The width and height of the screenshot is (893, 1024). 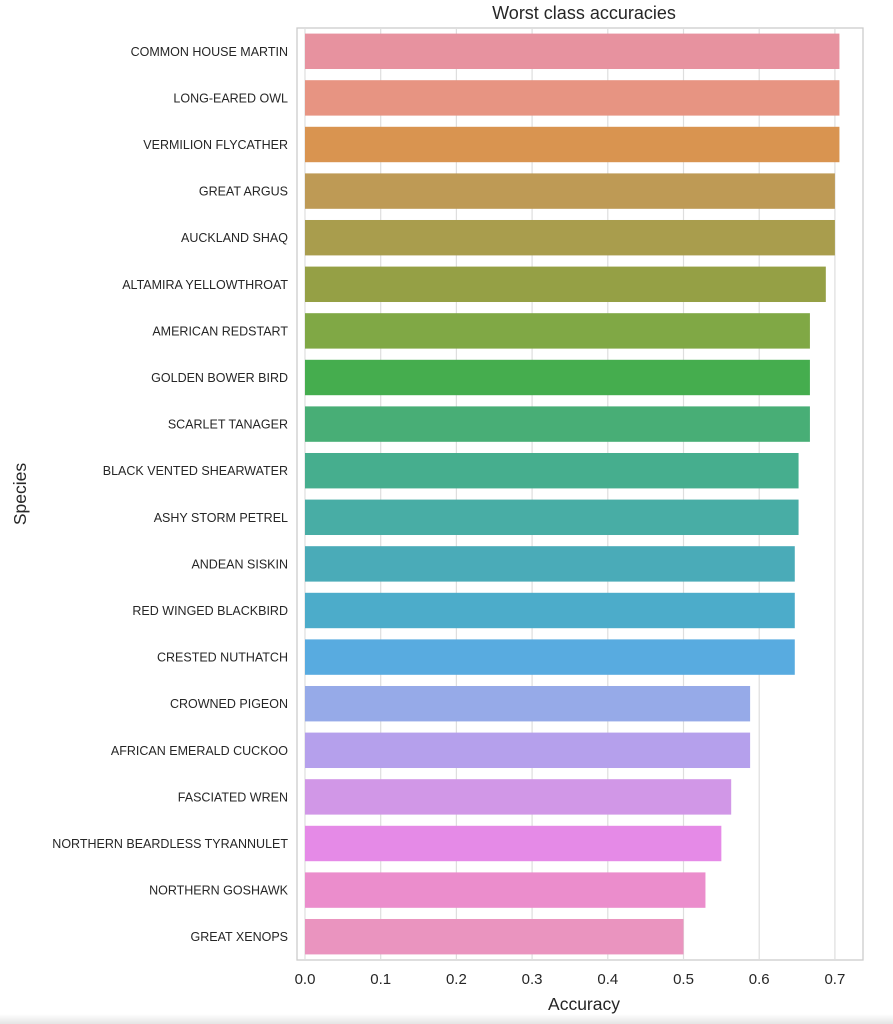 What do you see at coordinates (228, 425) in the screenshot?
I see `category-label: SCARLET TANAGER` at bounding box center [228, 425].